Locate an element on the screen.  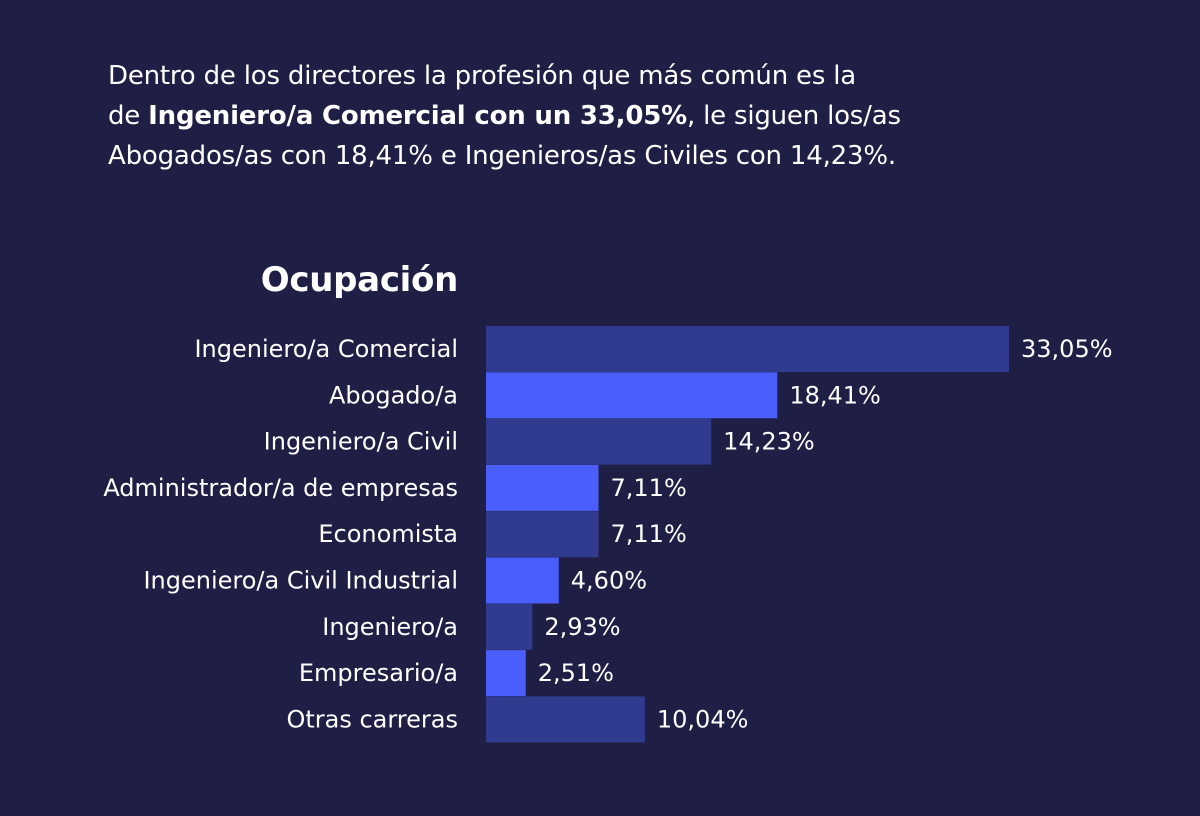
category-label-8: Otras carreras is located at coordinates (372, 719).